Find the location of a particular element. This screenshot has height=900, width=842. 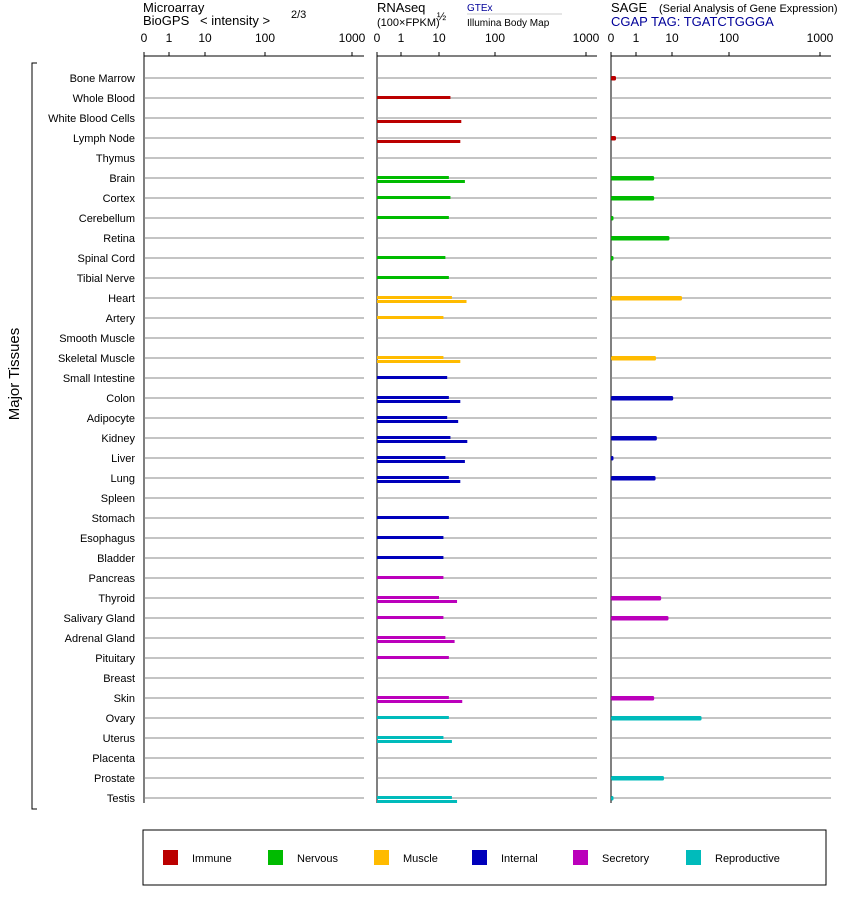

legend-label-muscle: Muscle is located at coordinates (420, 859).